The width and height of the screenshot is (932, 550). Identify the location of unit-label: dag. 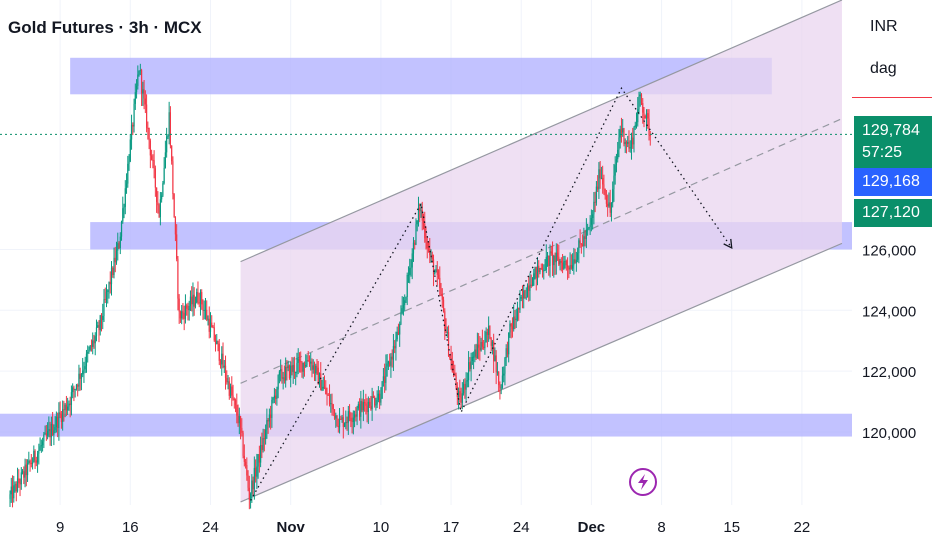
(883, 68).